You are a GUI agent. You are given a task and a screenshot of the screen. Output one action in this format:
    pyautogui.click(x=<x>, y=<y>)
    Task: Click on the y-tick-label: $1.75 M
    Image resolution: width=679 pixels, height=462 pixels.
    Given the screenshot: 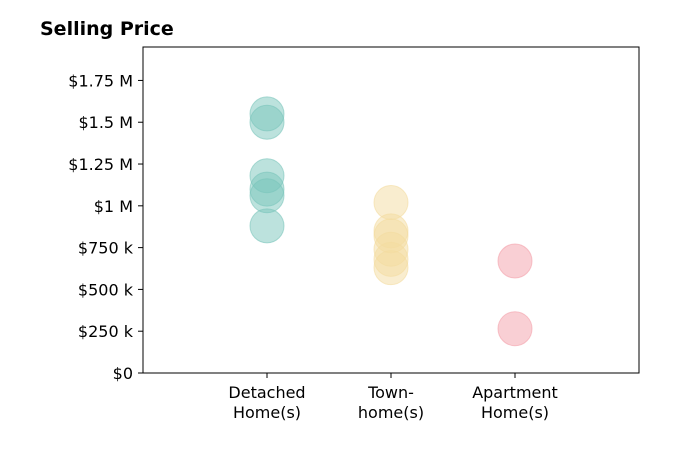 What is the action you would take?
    pyautogui.click(x=100, y=80)
    